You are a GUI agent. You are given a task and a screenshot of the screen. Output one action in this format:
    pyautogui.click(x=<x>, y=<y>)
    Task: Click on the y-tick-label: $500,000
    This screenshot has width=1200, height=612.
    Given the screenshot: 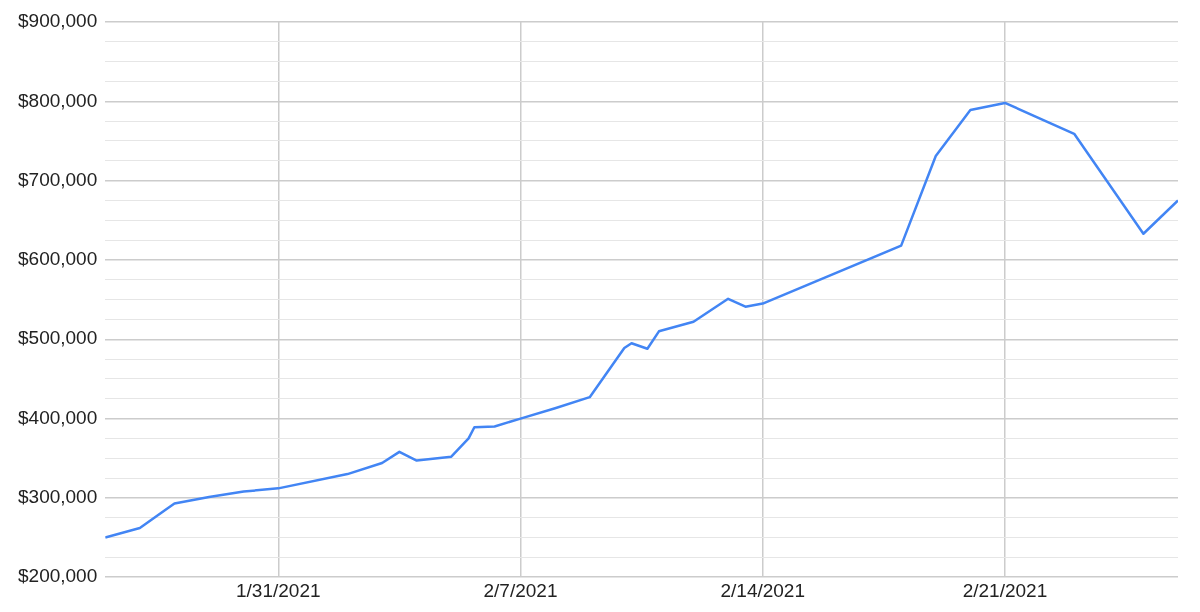 What is the action you would take?
    pyautogui.click(x=58, y=338)
    